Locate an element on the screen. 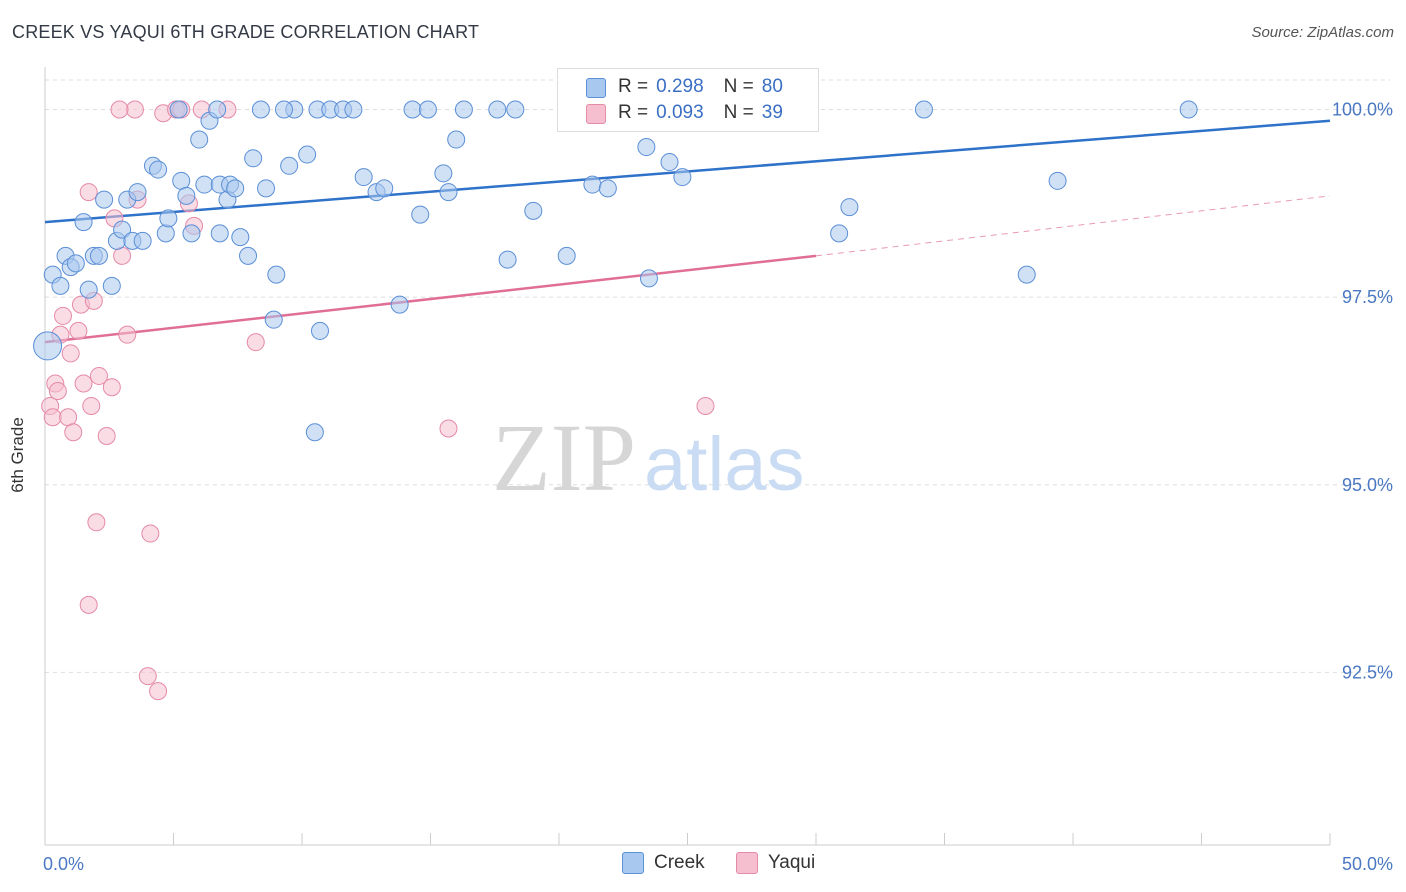 The width and height of the screenshot is (1406, 892). bottom-legend-yaqui-label: Yaqui is located at coordinates (792, 862).